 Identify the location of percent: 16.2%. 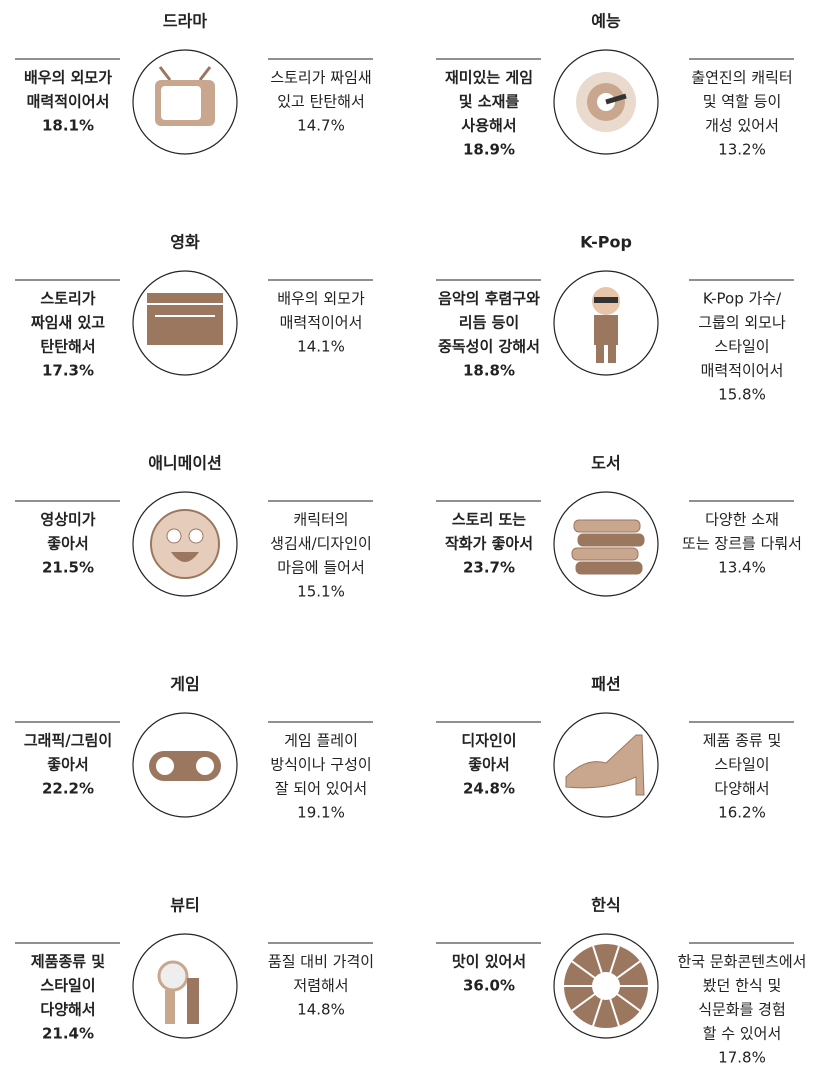
(742, 813).